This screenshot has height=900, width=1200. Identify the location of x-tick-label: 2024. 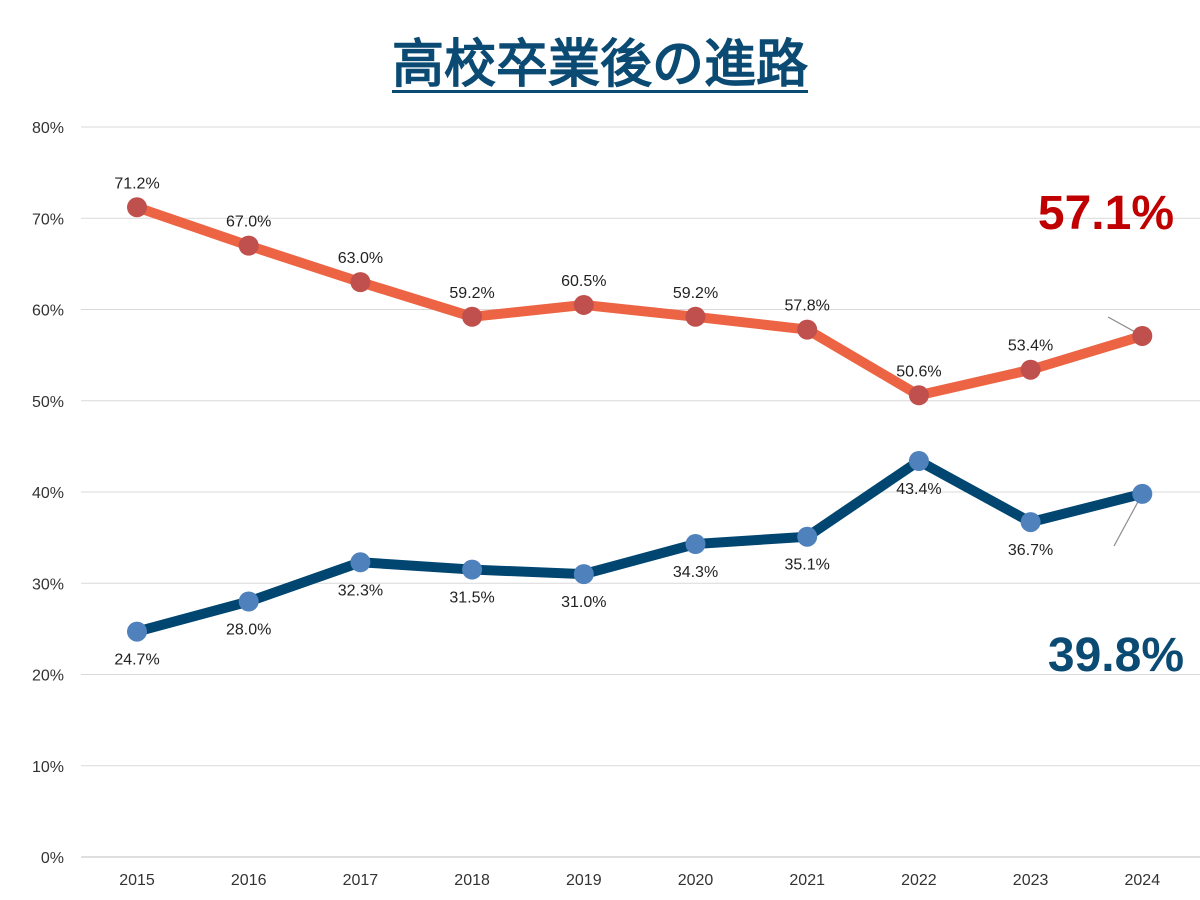
(1143, 880).